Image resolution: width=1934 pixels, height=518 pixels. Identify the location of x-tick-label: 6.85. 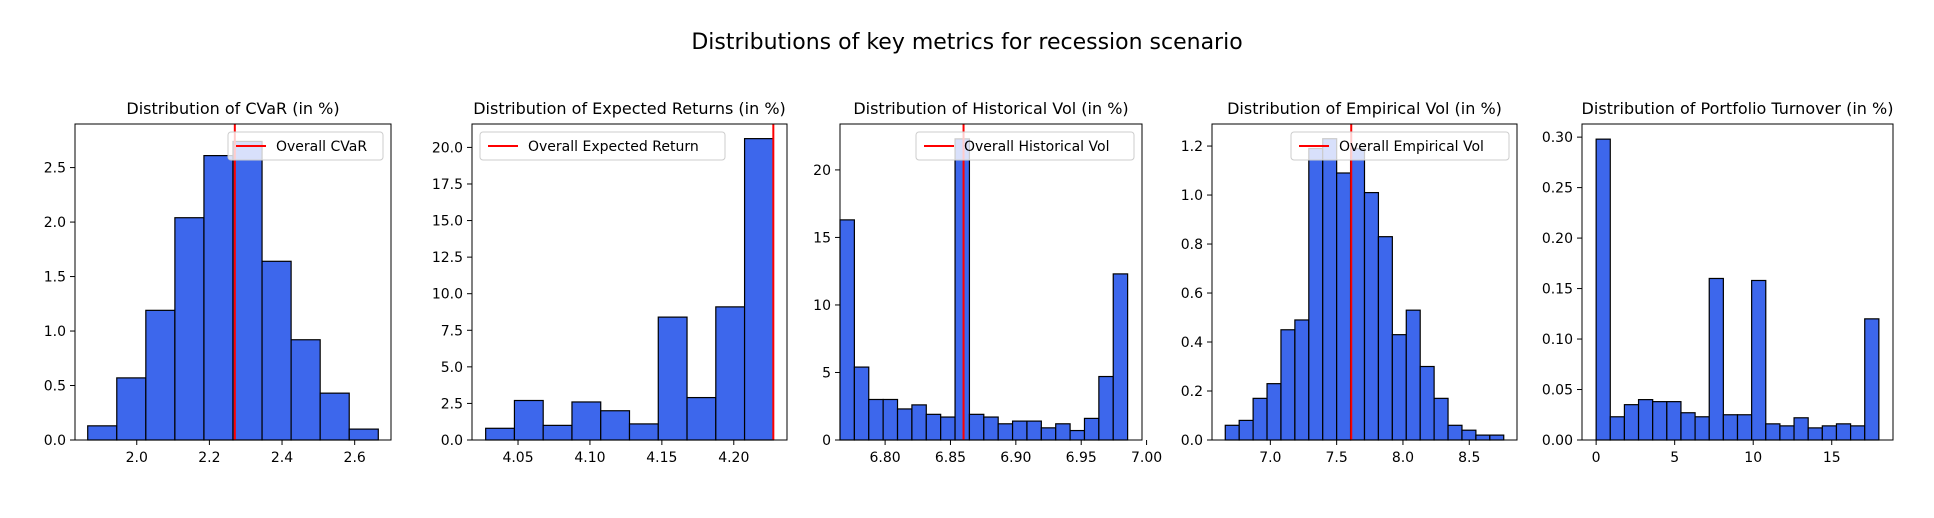
(950, 458).